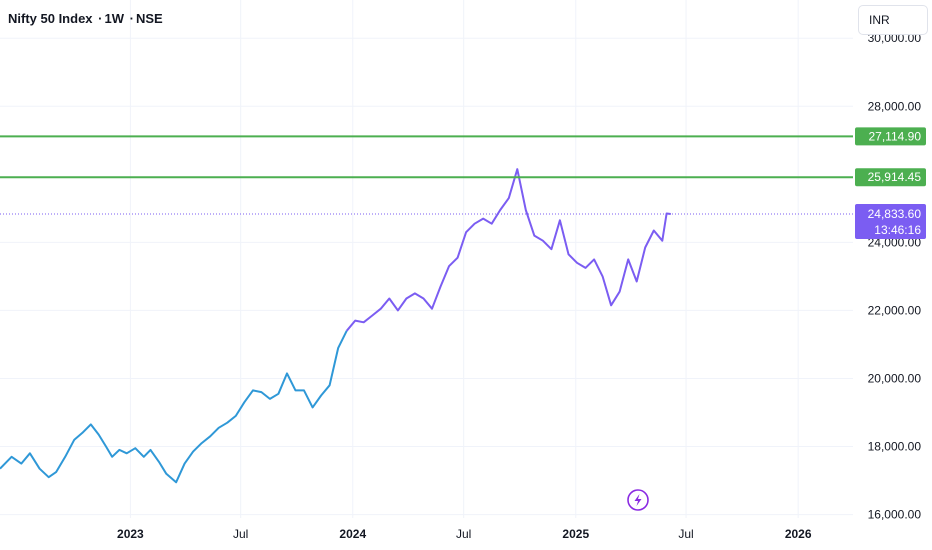  Describe the element at coordinates (893, 20) in the screenshot. I see `currency-button: INR` at that location.